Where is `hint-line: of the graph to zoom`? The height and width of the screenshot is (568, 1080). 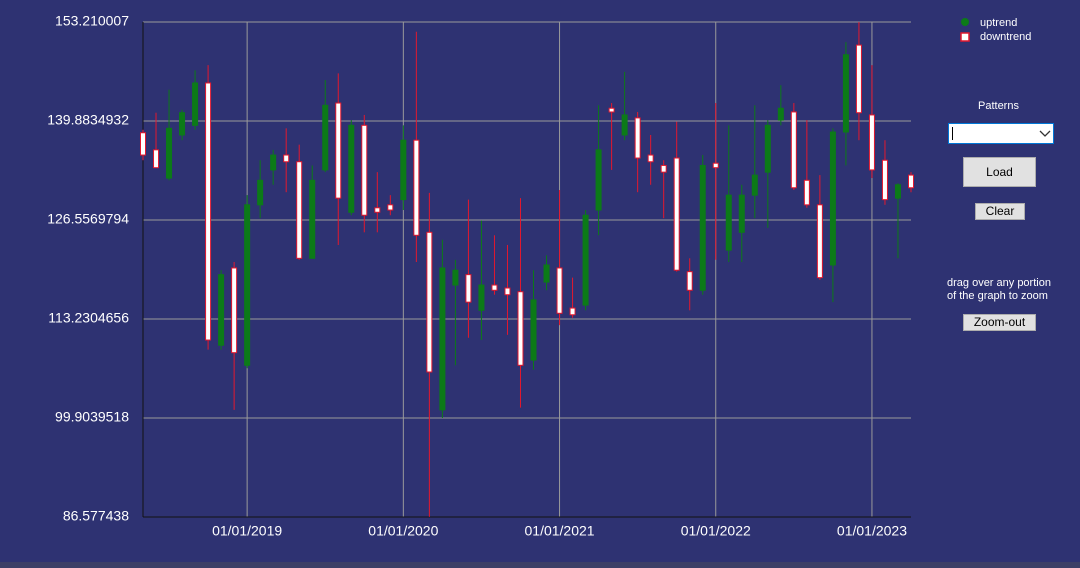 hint-line: of the graph to zoom is located at coordinates (997, 296).